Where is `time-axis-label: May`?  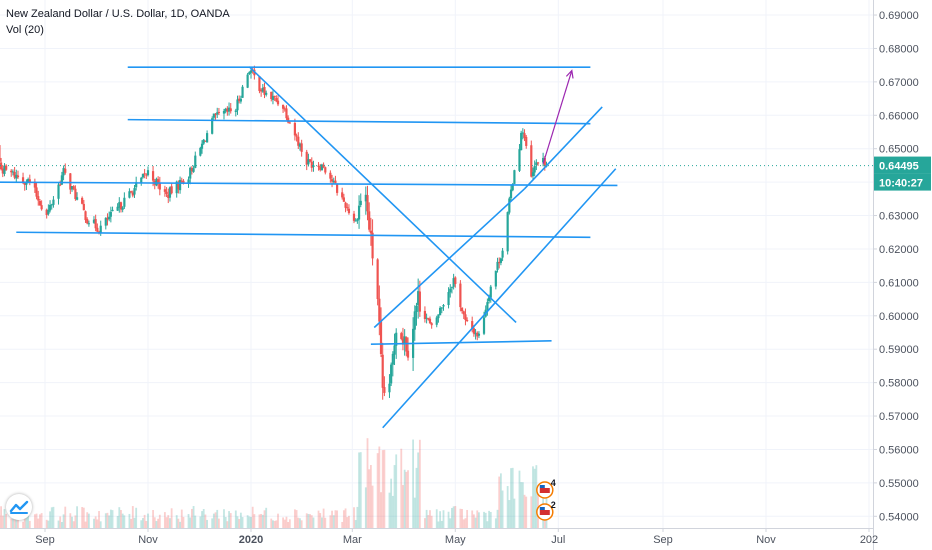
time-axis-label: May is located at coordinates (455, 540).